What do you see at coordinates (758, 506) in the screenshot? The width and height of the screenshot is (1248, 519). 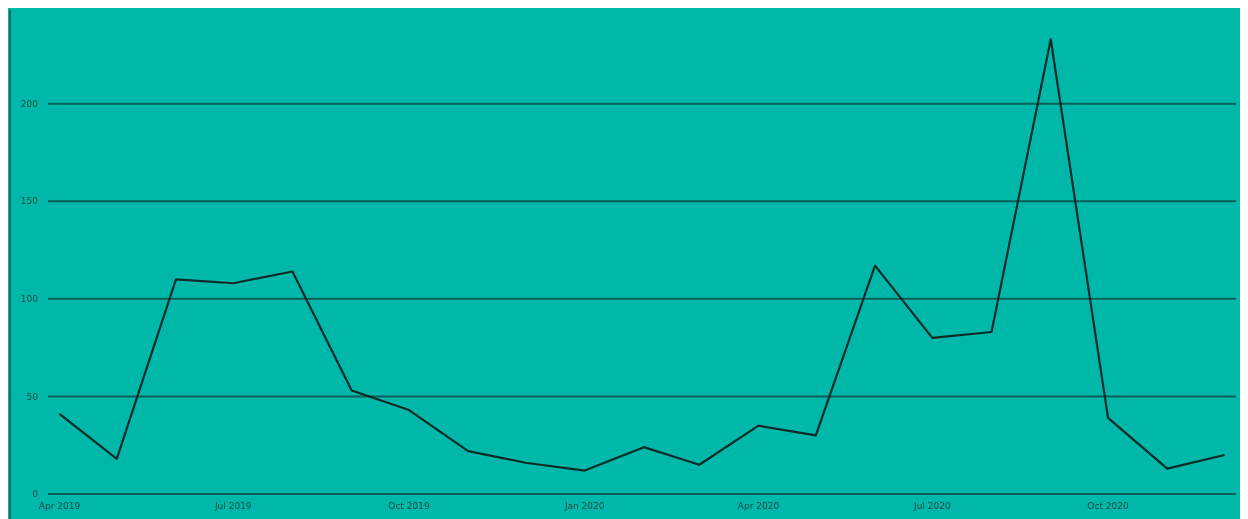 I see `x-tick-label: Apr 2020` at bounding box center [758, 506].